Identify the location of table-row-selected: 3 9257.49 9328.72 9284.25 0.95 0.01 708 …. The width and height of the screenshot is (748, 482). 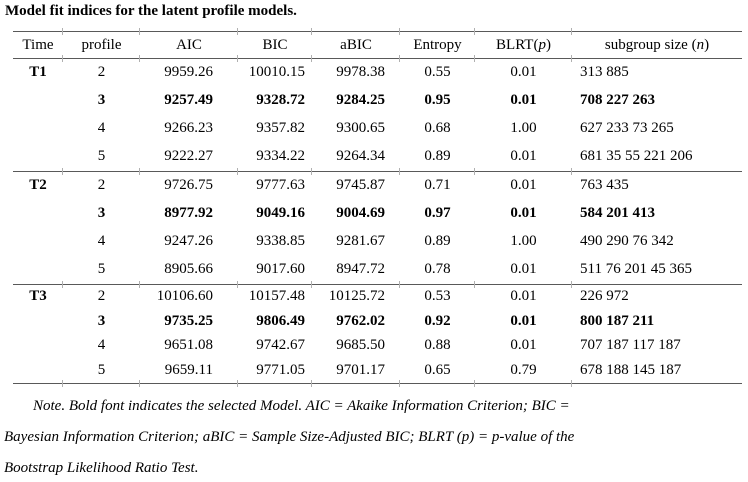
(377, 101).